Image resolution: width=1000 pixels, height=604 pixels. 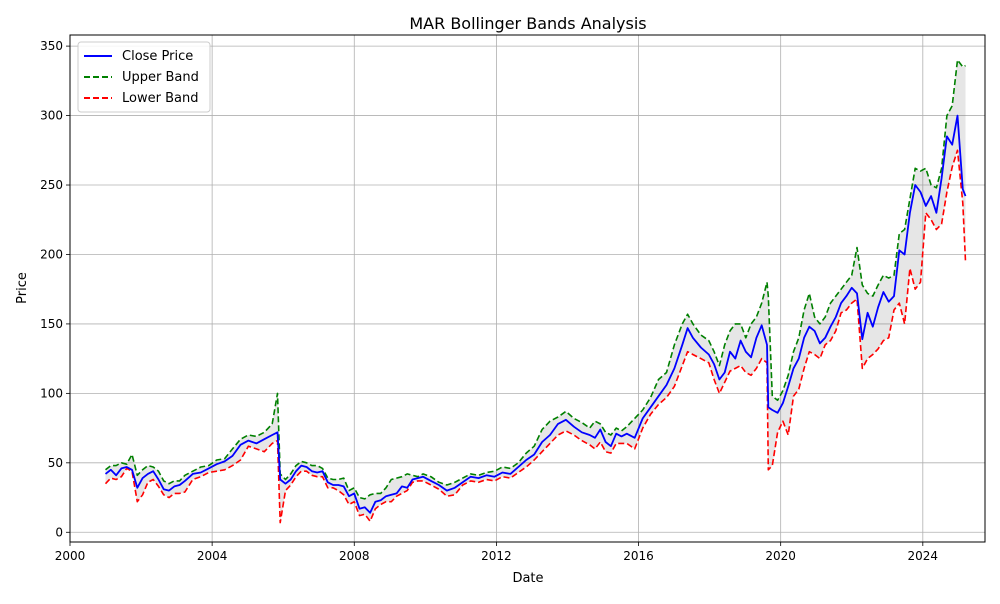 What do you see at coordinates (59, 532) in the screenshot?
I see `y-tick-label: 0` at bounding box center [59, 532].